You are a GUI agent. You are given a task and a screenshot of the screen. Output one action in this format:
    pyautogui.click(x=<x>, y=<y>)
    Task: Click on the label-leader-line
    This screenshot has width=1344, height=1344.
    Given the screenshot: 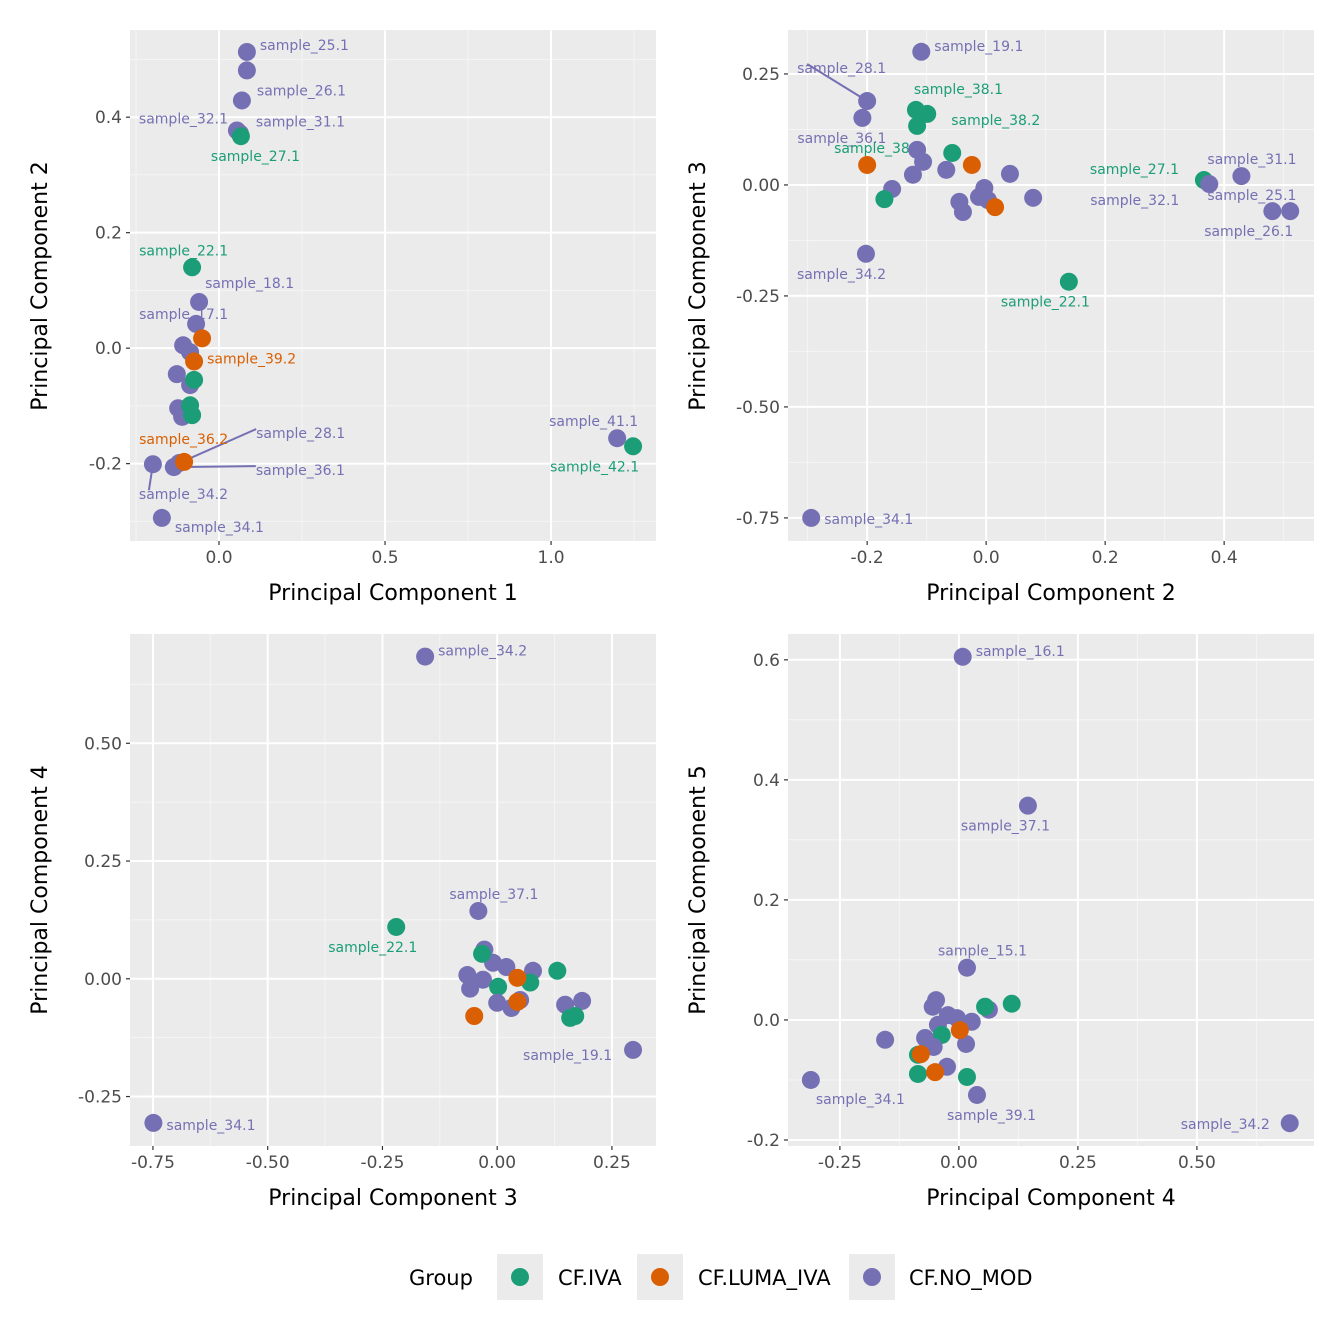 What is the action you would take?
    pyautogui.click(x=217, y=446)
    